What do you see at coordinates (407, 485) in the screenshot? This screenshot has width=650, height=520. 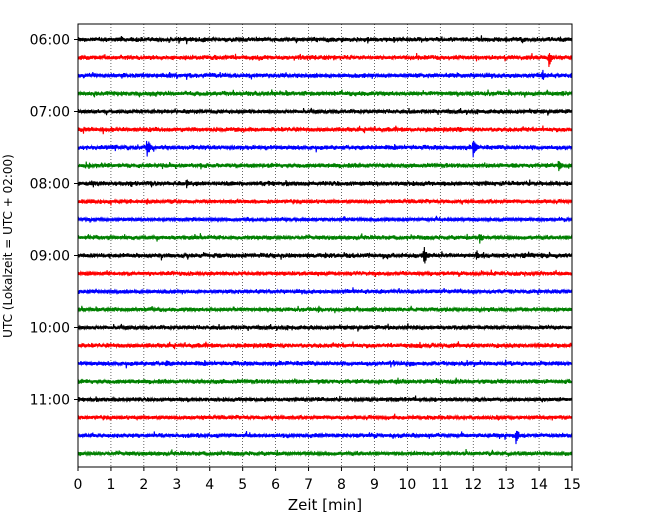 I see `x-tick-label: 10` at bounding box center [407, 485].